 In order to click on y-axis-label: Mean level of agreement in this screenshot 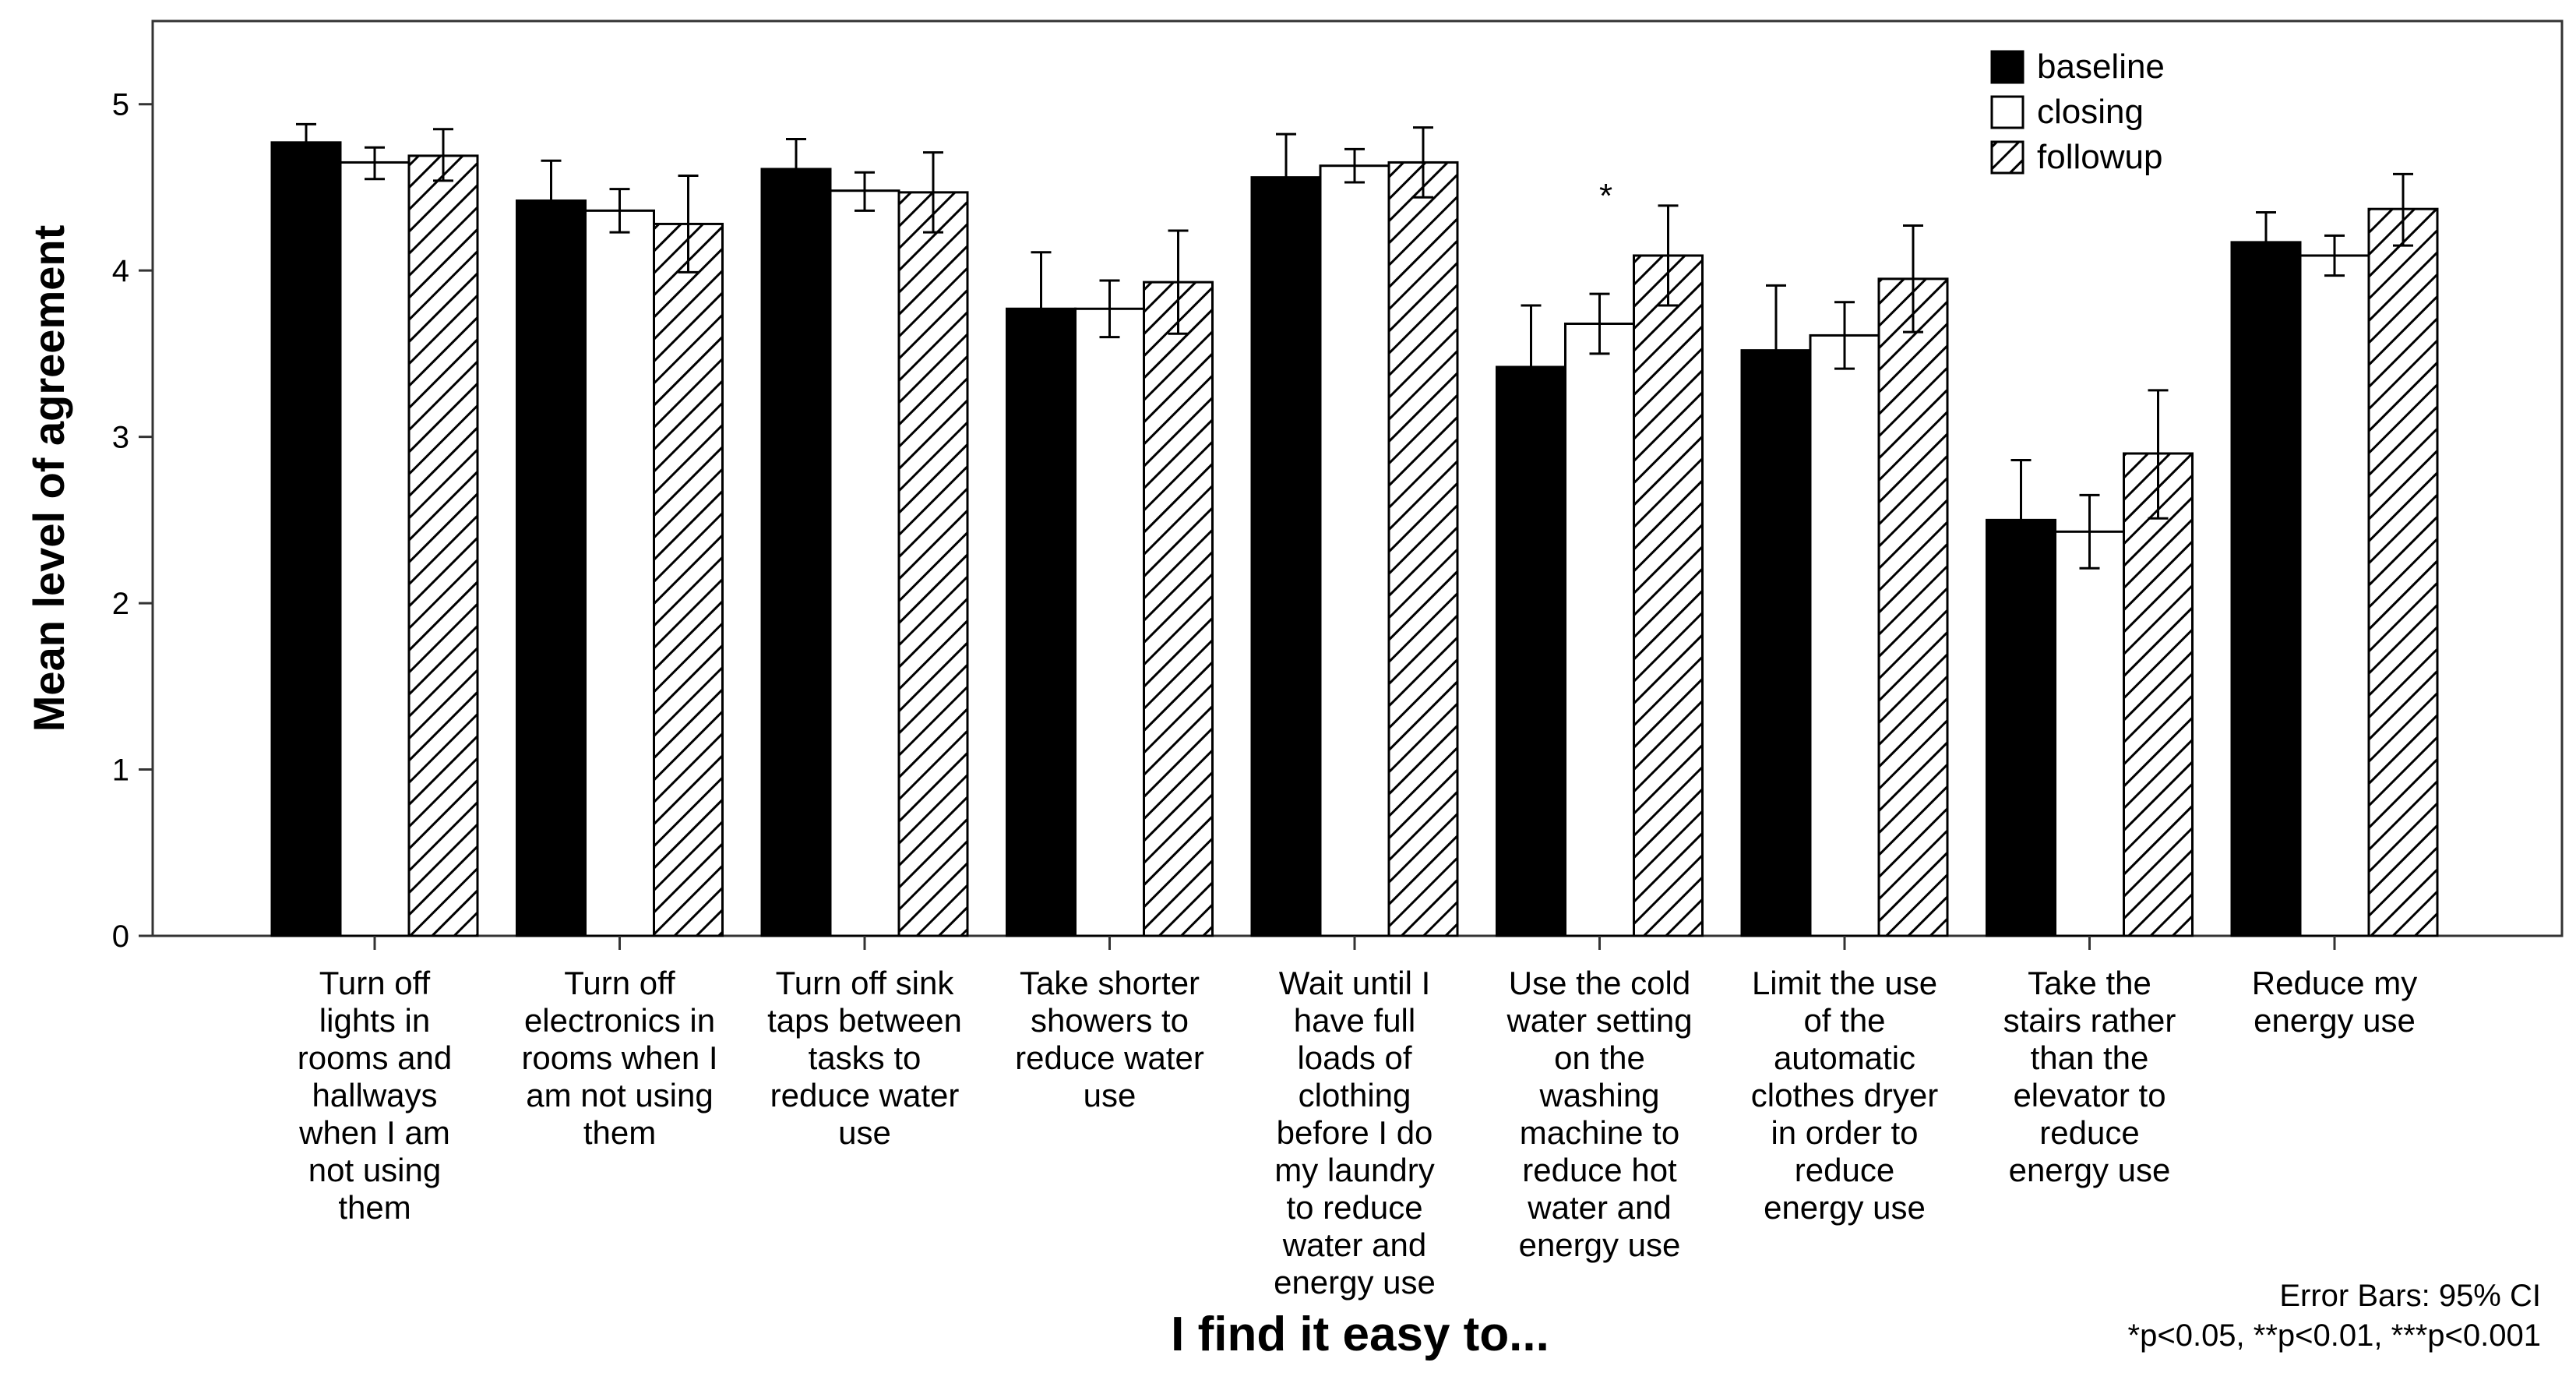, I will do `click(48, 479)`.